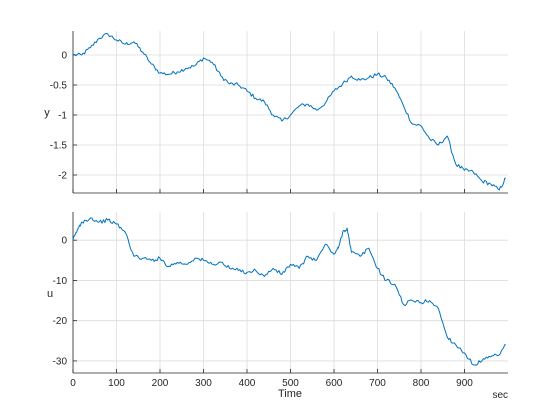 This screenshot has height=420, width=560. Describe the element at coordinates (47, 113) in the screenshot. I see `ylabel-y: y` at that location.